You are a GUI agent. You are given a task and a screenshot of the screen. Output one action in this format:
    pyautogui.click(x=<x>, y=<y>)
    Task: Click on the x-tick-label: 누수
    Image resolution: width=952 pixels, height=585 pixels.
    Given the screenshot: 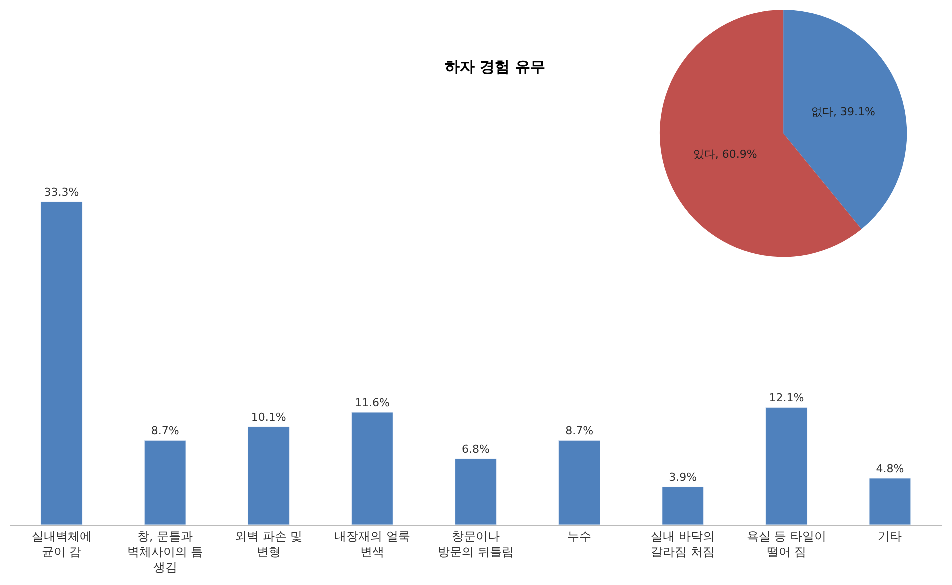 What is the action you would take?
    pyautogui.click(x=580, y=536)
    